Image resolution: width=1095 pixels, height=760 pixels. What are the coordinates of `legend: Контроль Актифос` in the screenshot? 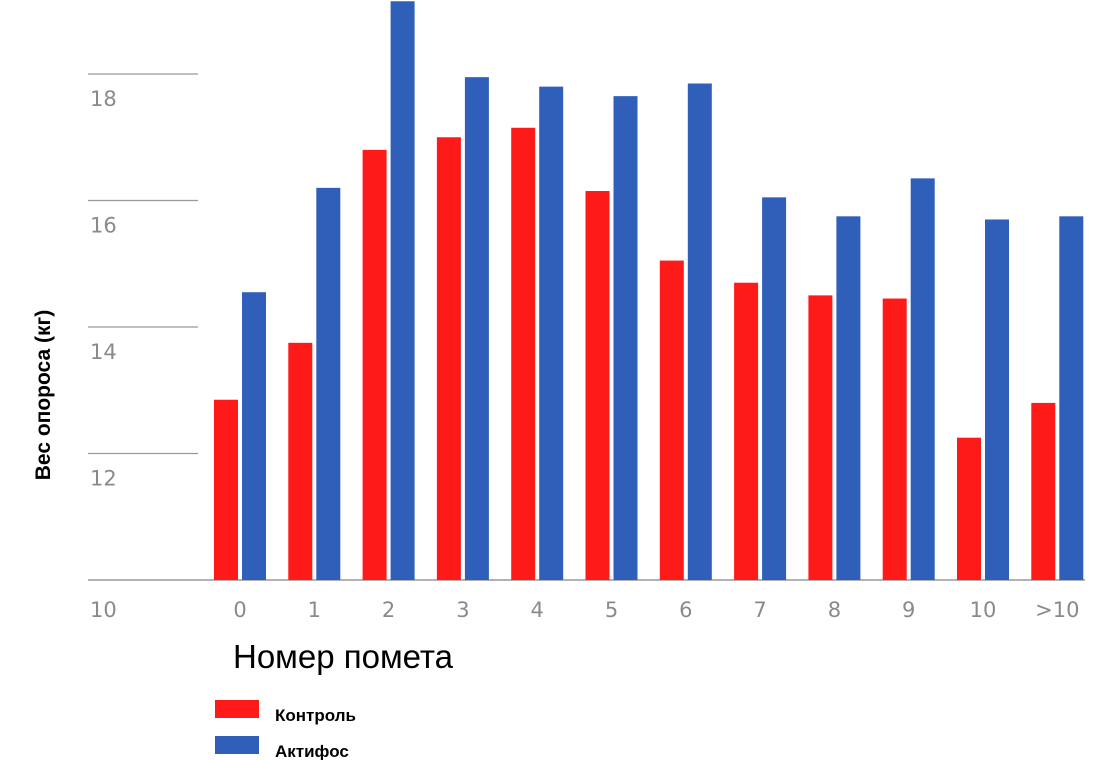 It's located at (285, 730).